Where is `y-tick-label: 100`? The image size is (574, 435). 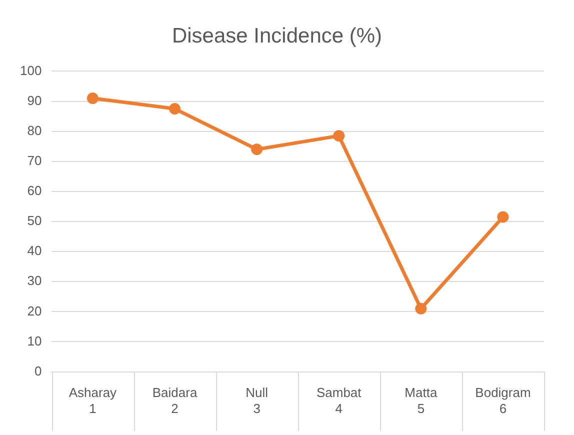 y-tick-label: 100 is located at coordinates (31, 70).